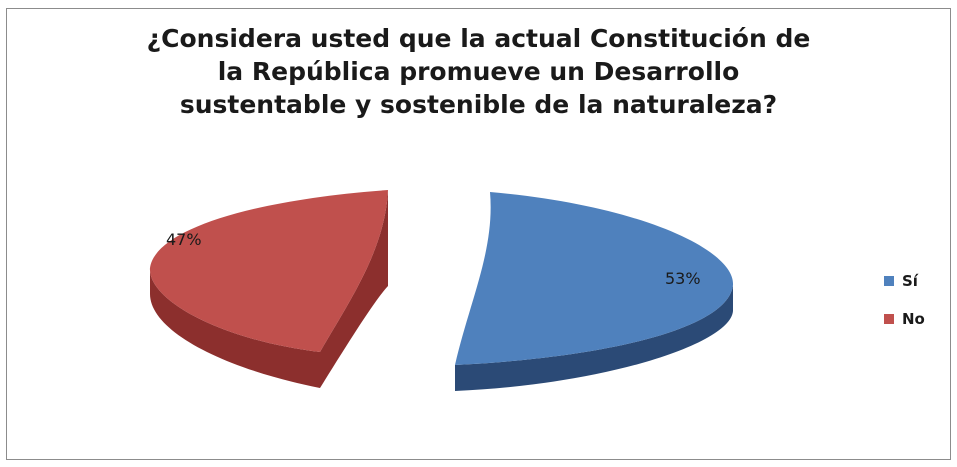  I want to click on pie-slice-si, so click(594, 278).